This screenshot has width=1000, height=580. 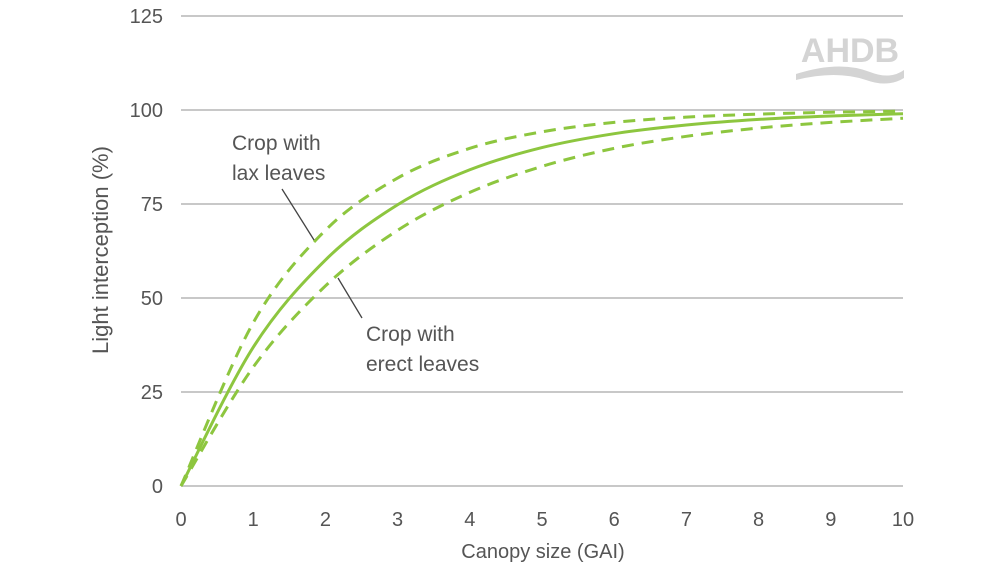 I want to click on y-axis-label: Light interception (%), so click(x=100, y=250).